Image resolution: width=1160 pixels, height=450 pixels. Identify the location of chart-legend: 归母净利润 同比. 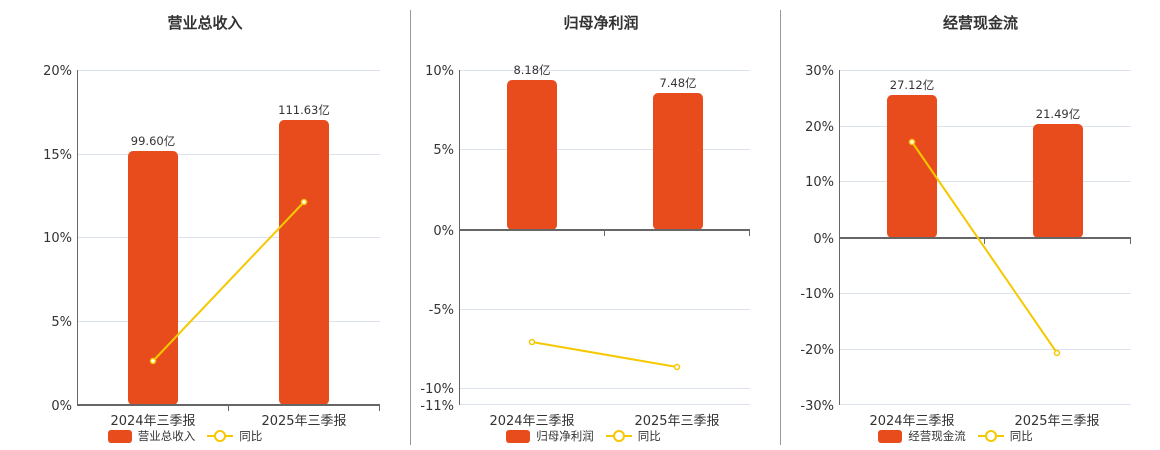
(583, 436).